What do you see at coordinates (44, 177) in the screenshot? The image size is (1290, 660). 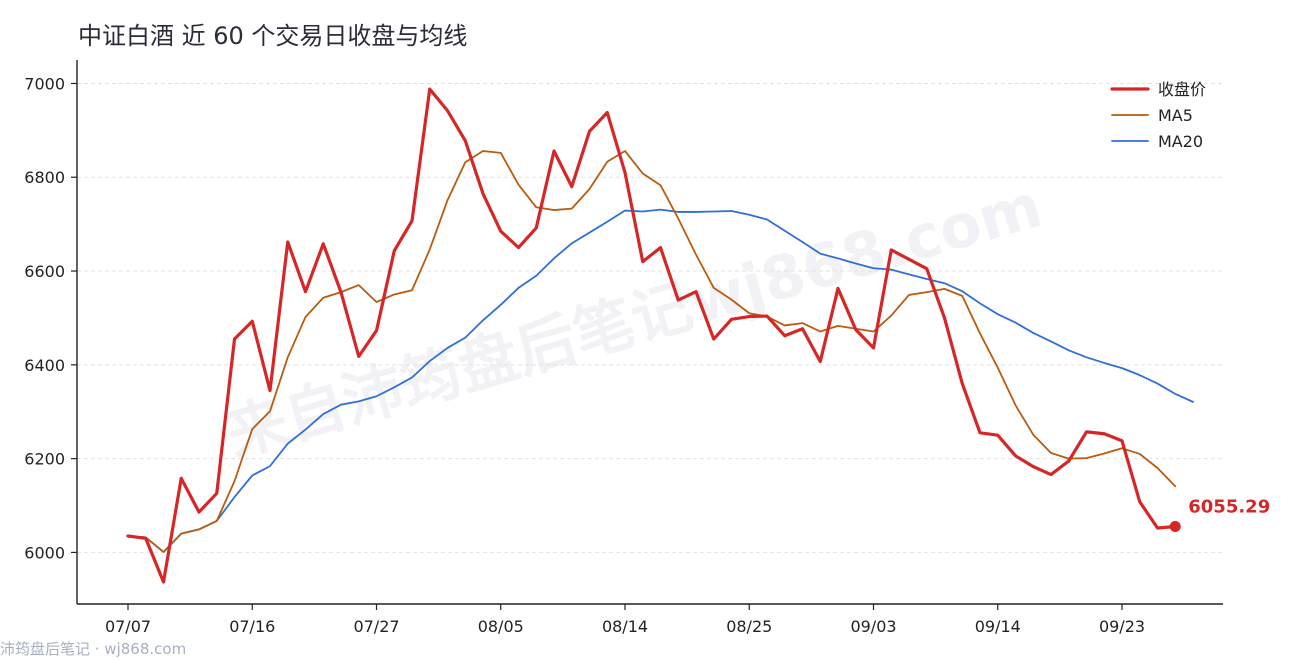 I see `y-tick-label: 6800` at bounding box center [44, 177].